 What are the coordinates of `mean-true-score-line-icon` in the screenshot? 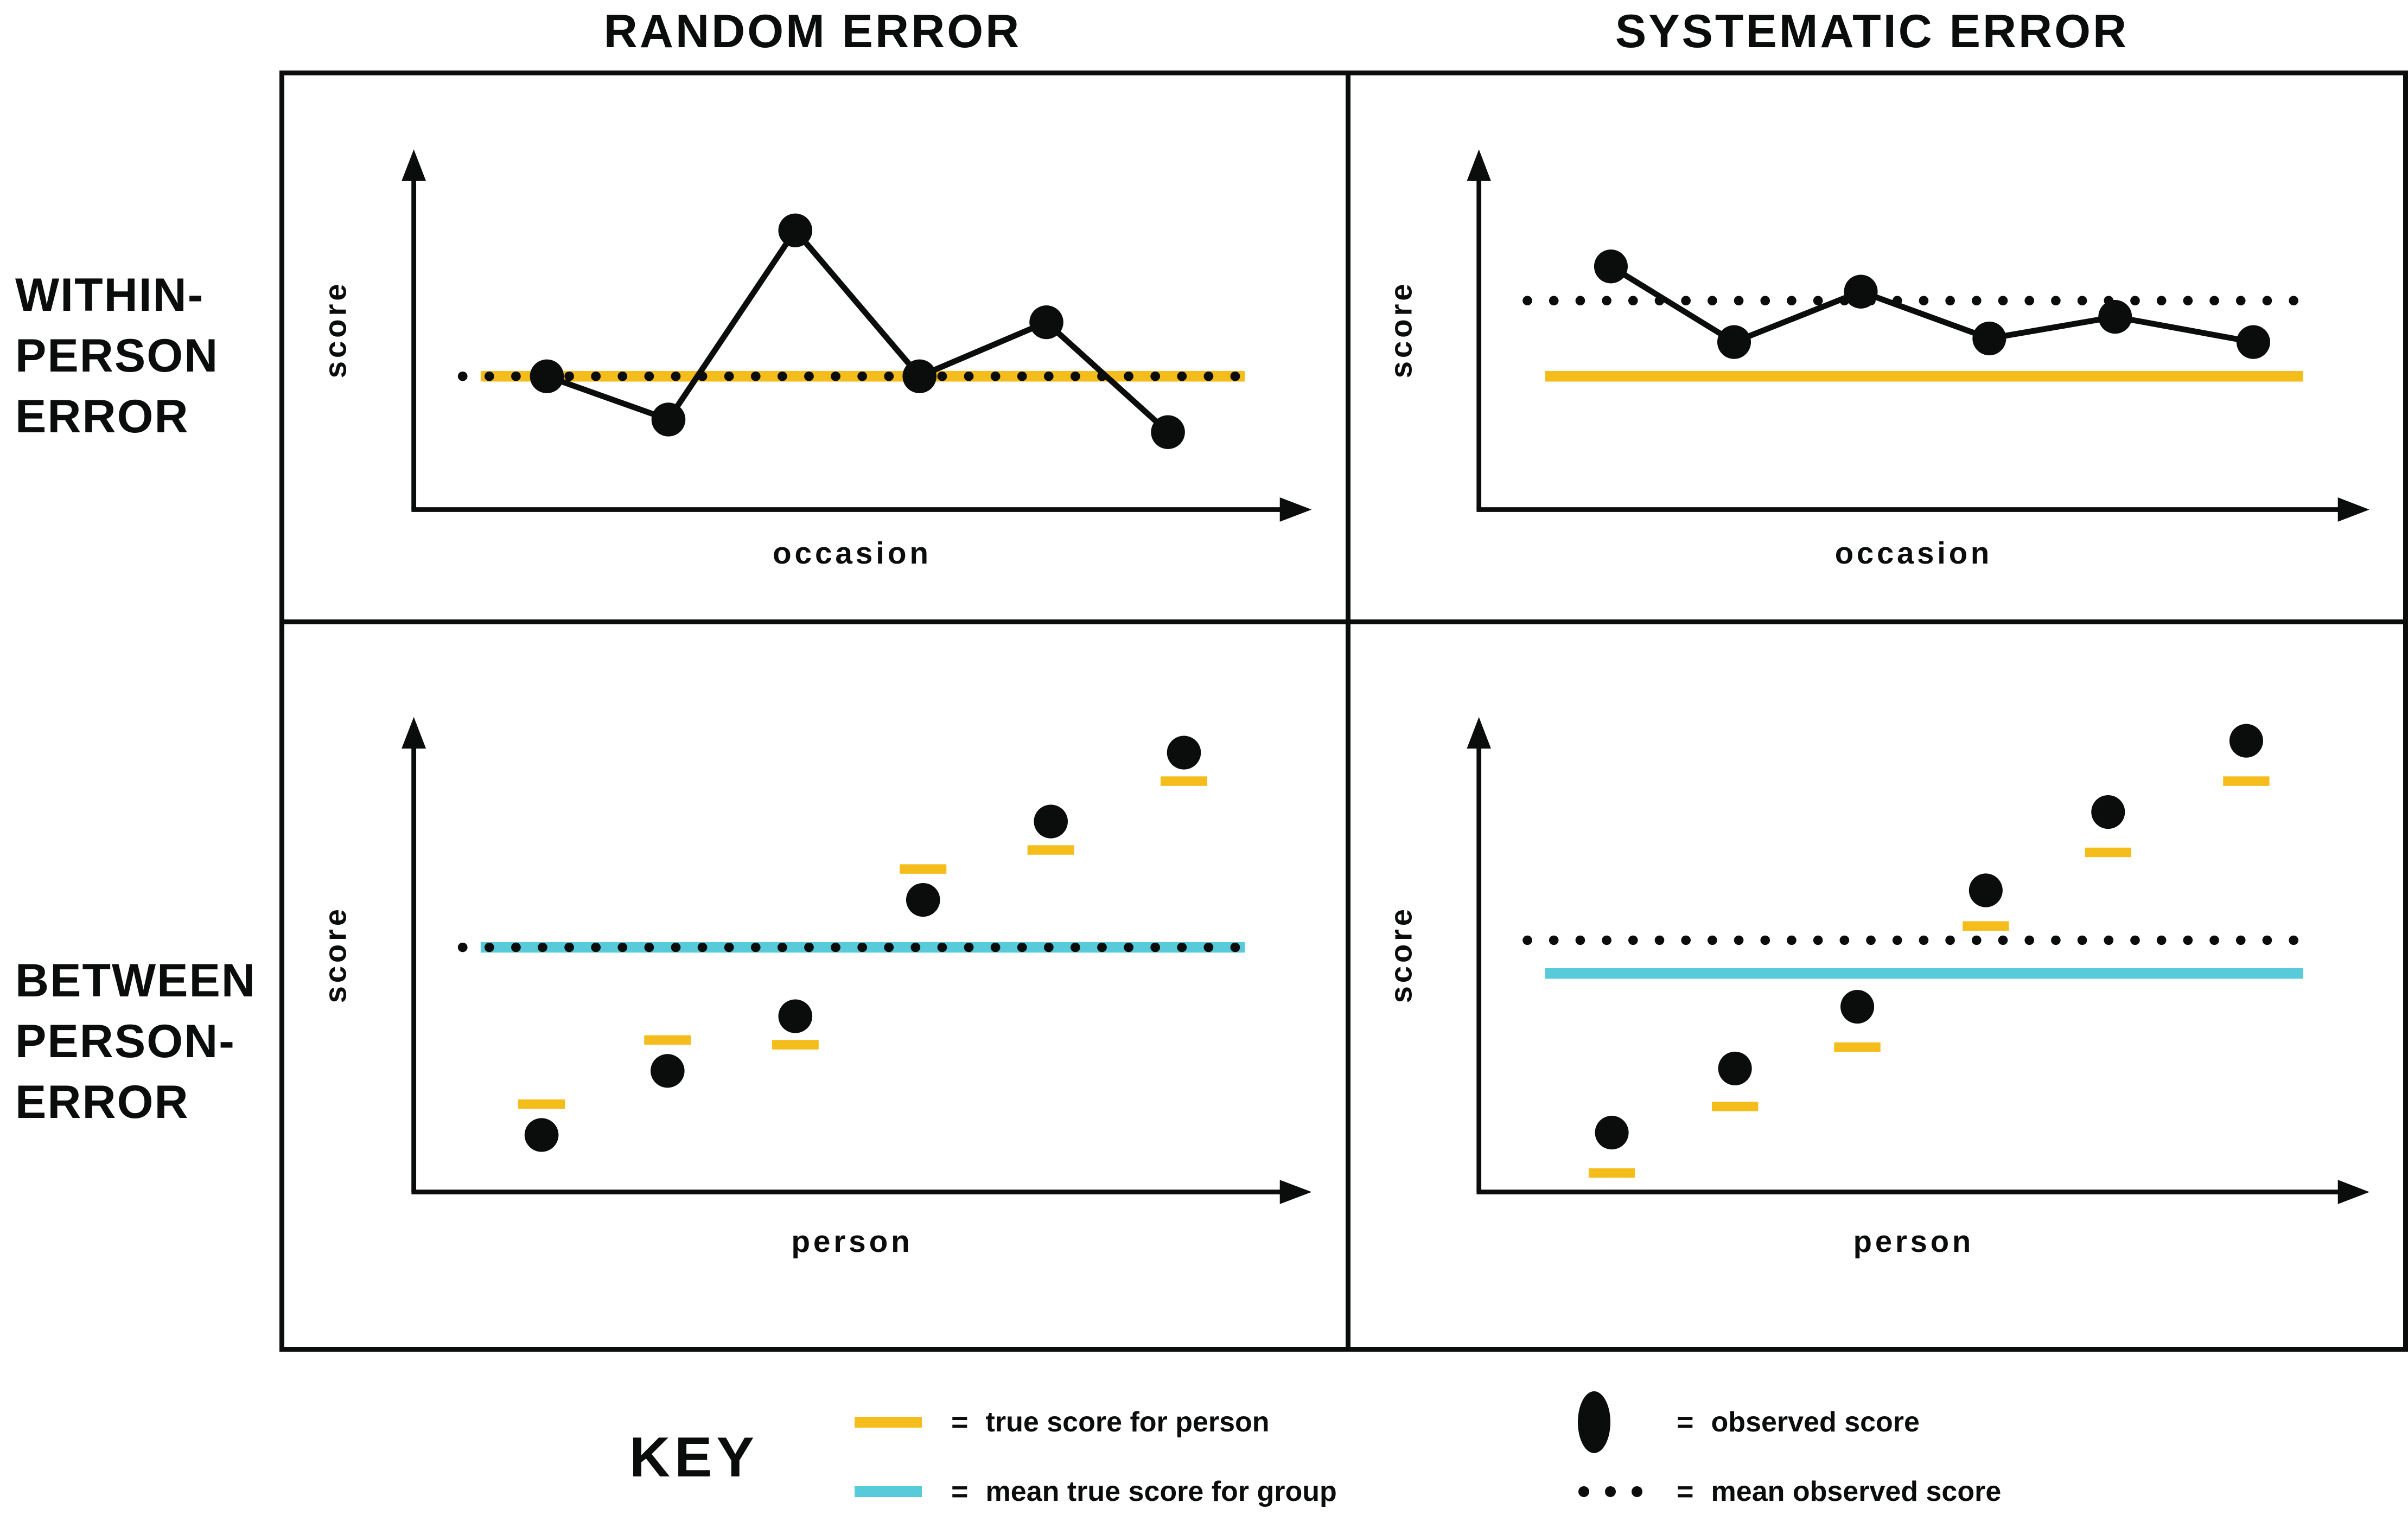 It's located at (888, 1491).